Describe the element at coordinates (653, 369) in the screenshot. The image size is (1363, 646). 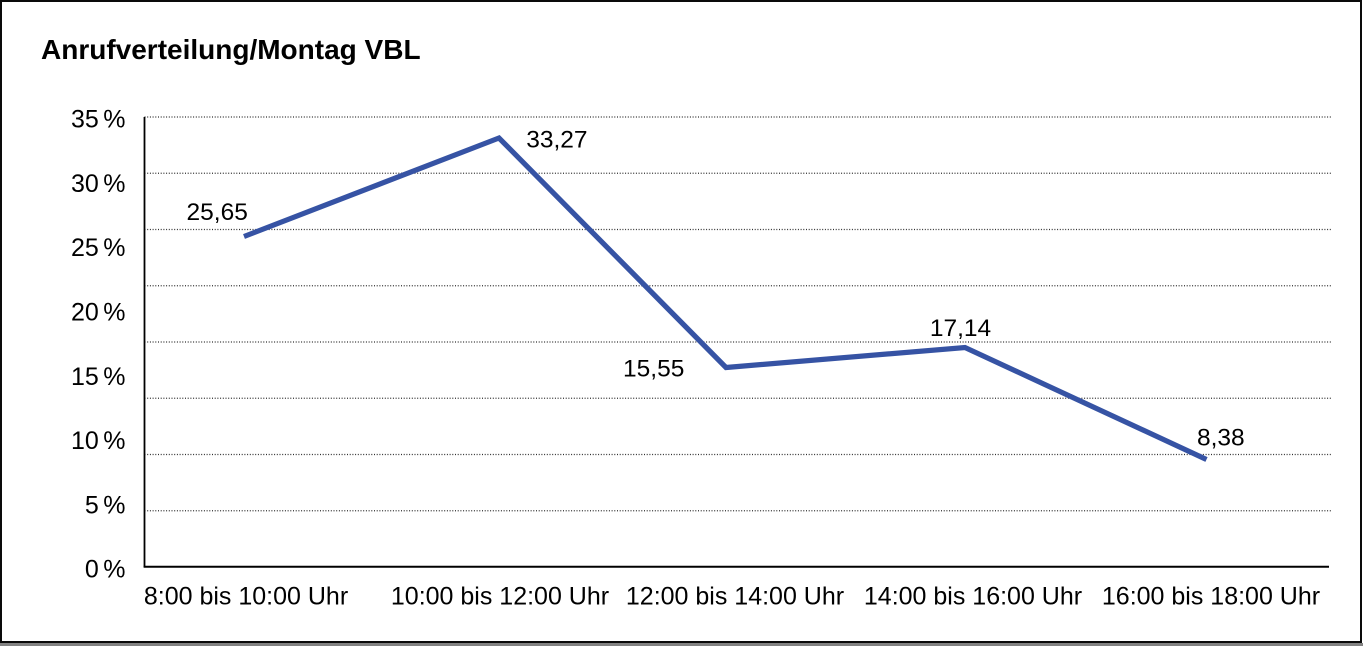
I see `svg-text: 15,55` at that location.